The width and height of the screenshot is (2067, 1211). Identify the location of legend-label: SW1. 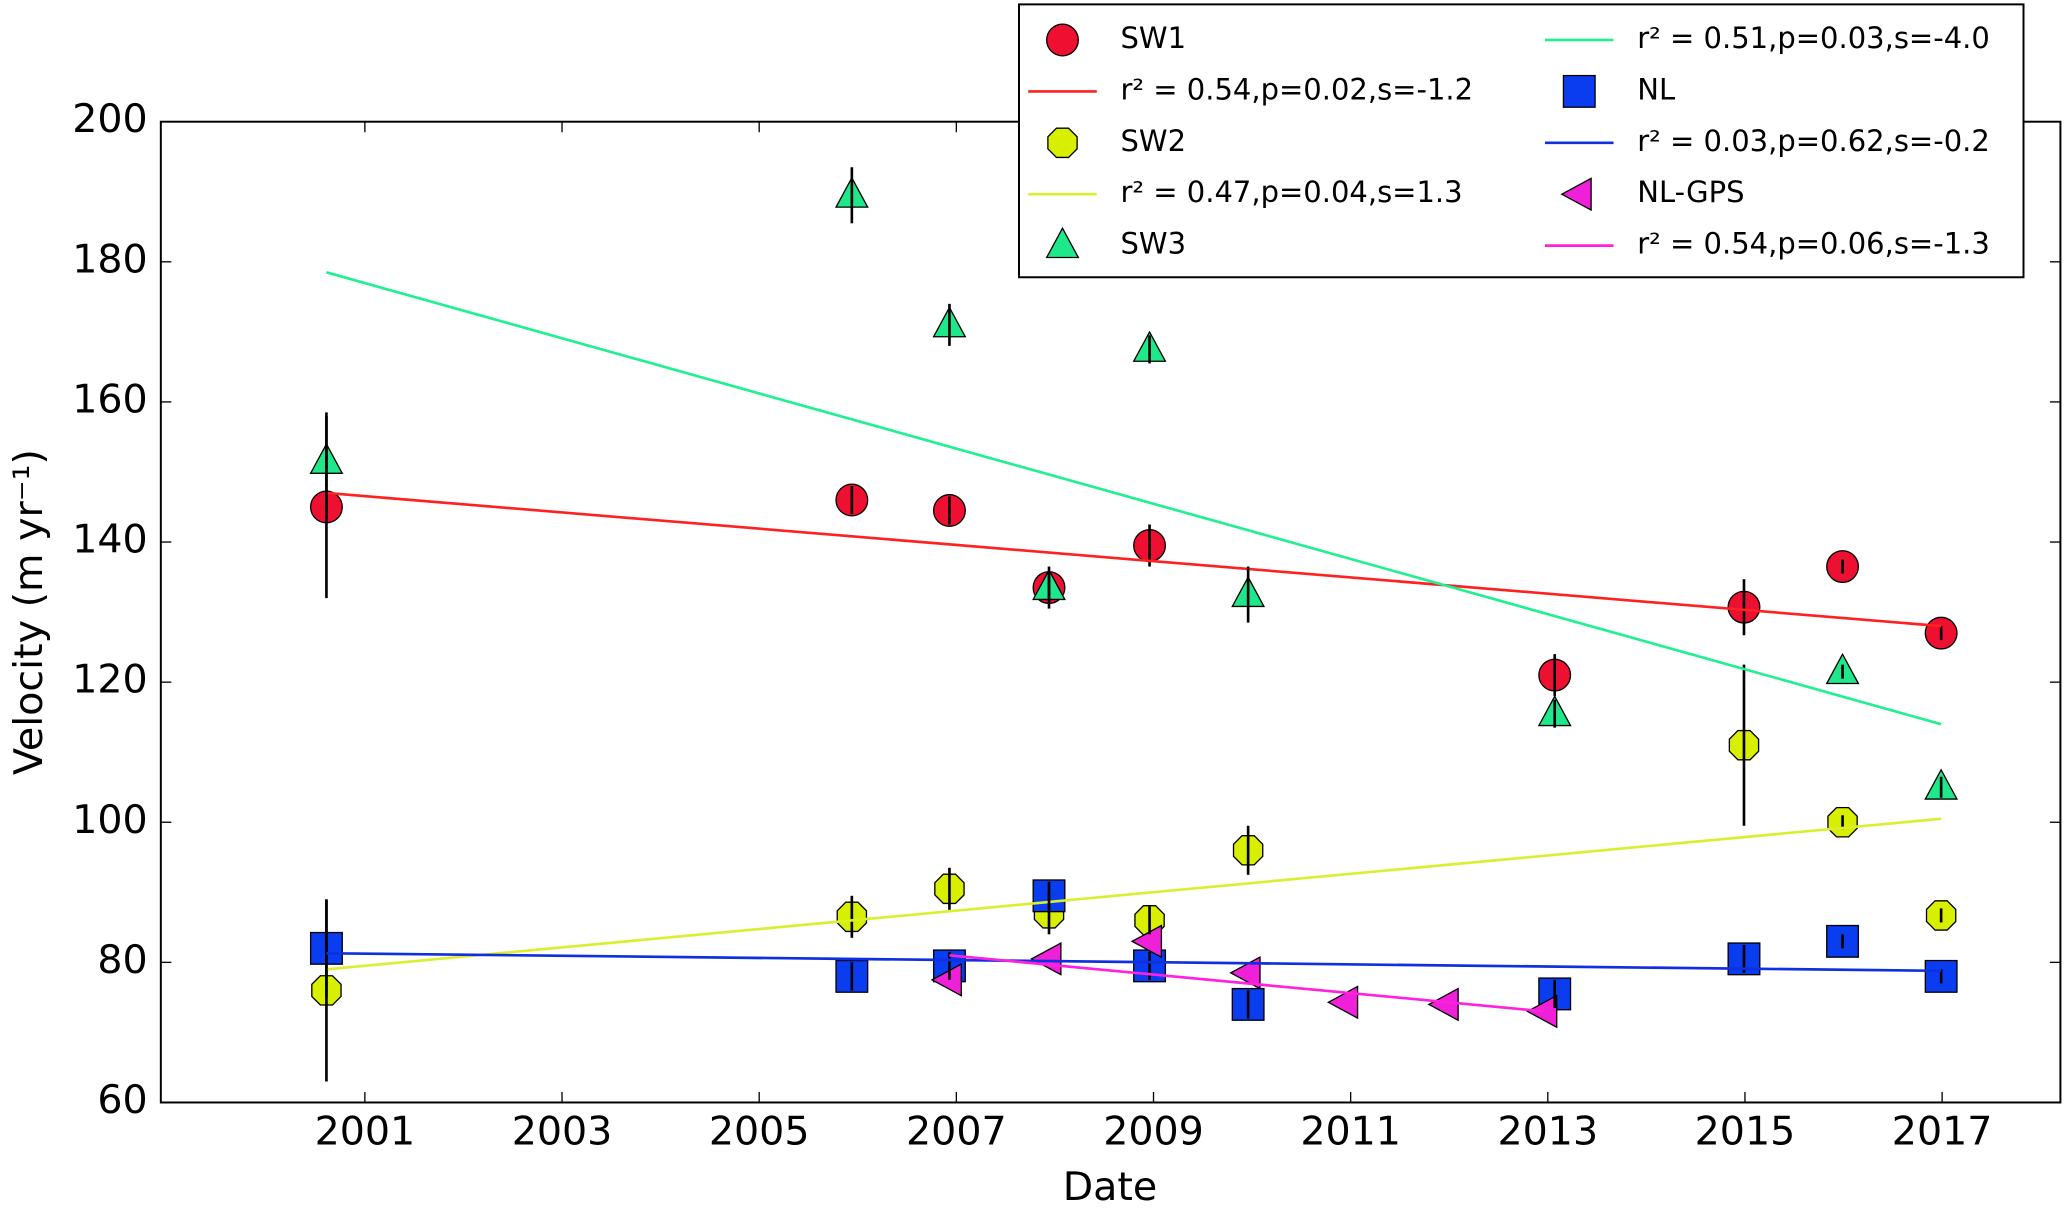
(1154, 38).